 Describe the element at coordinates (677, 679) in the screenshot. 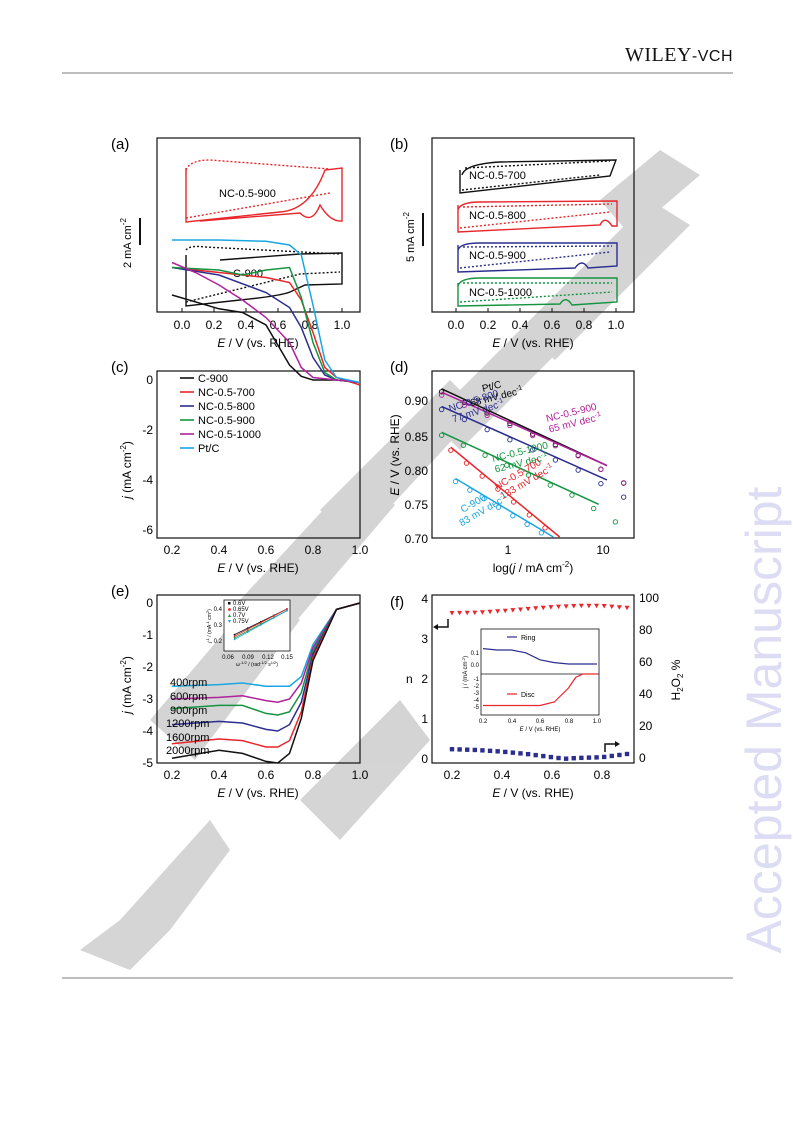

I see `panel-f-ylabel-right: H2O2 %` at that location.